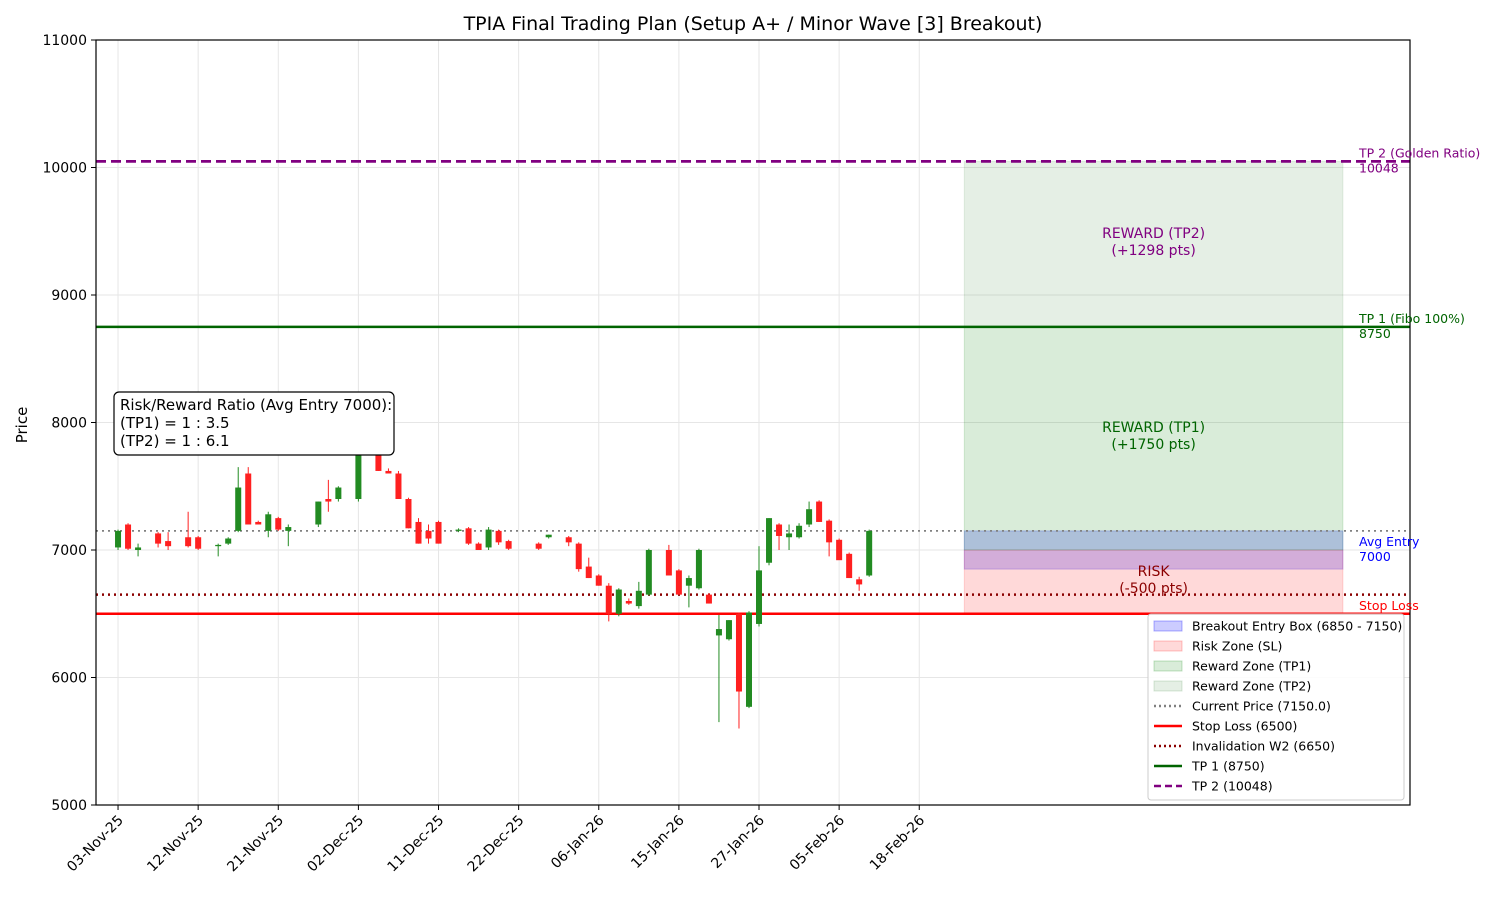 The height and width of the screenshot is (900, 1500). I want to click on legend-entry: Current Price (7150.0), so click(1242, 706).